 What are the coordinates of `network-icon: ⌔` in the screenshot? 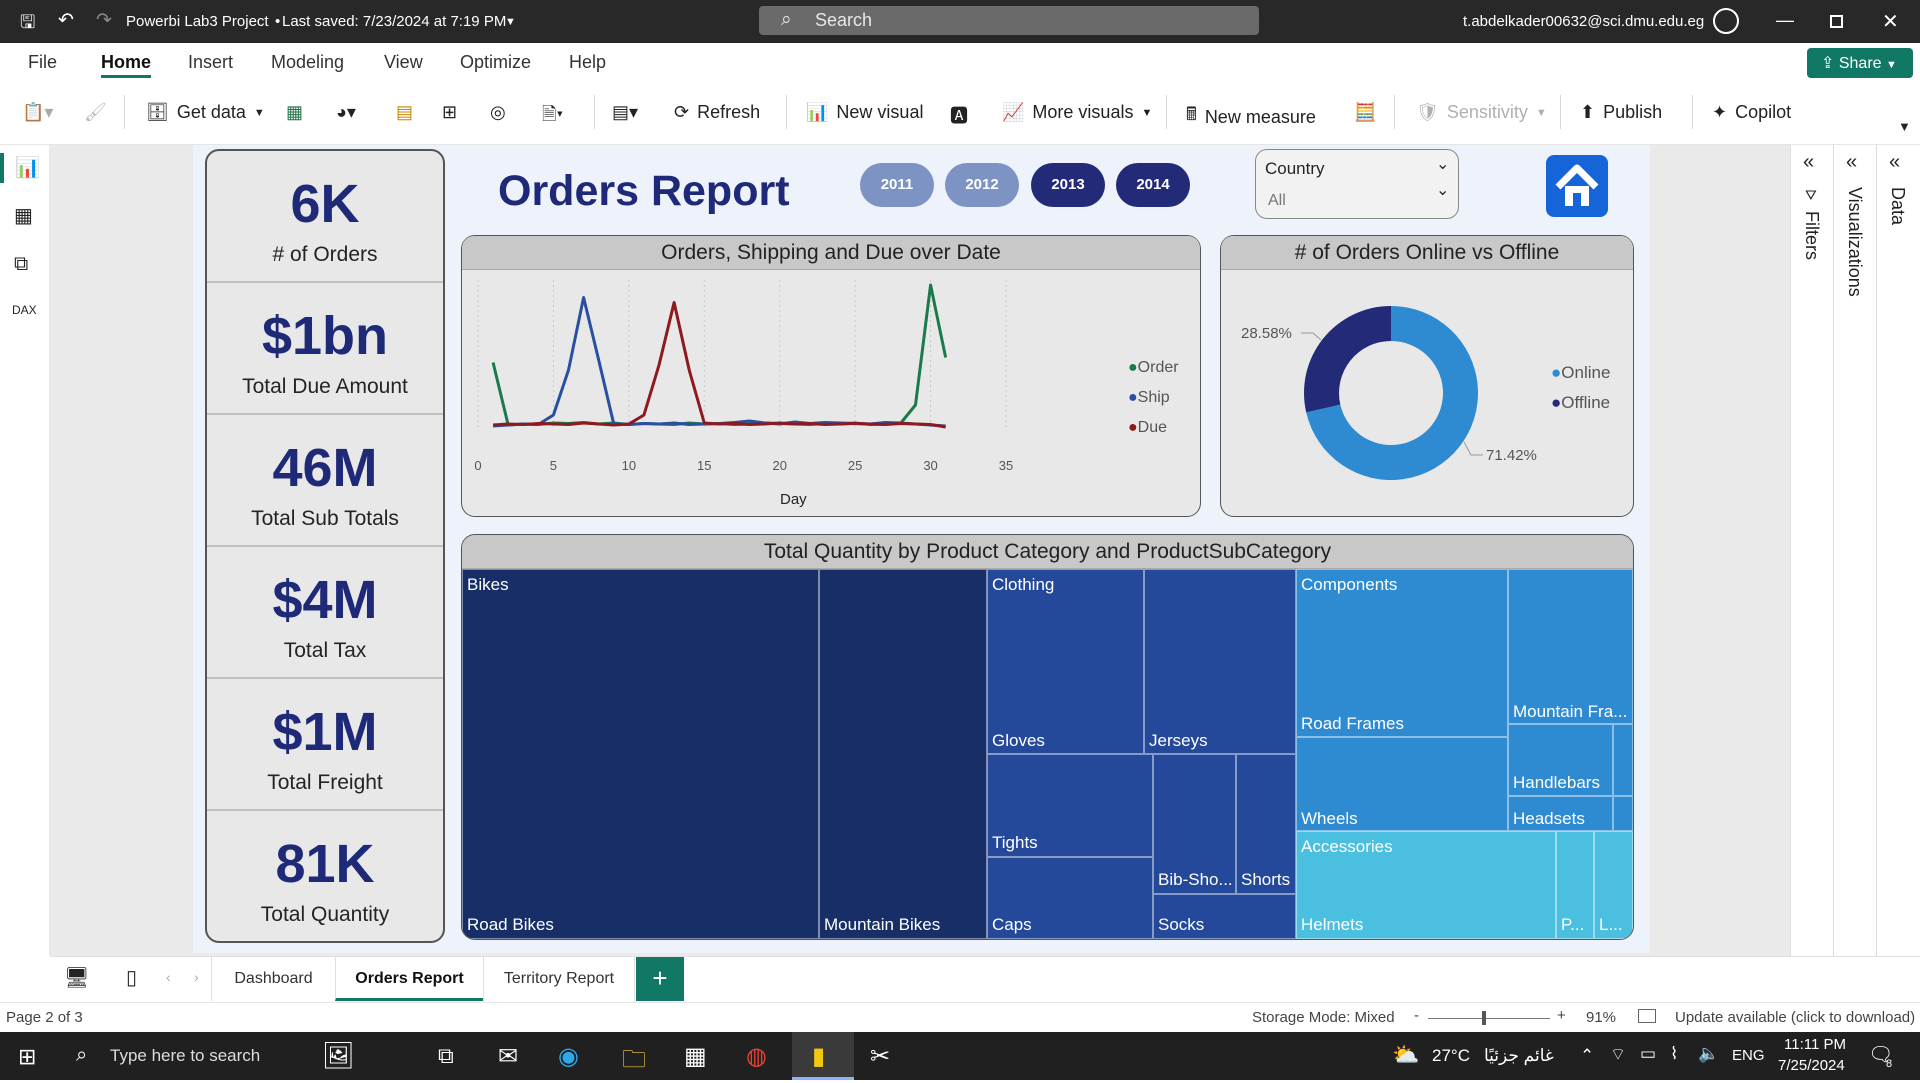 It's located at (1618, 1054).